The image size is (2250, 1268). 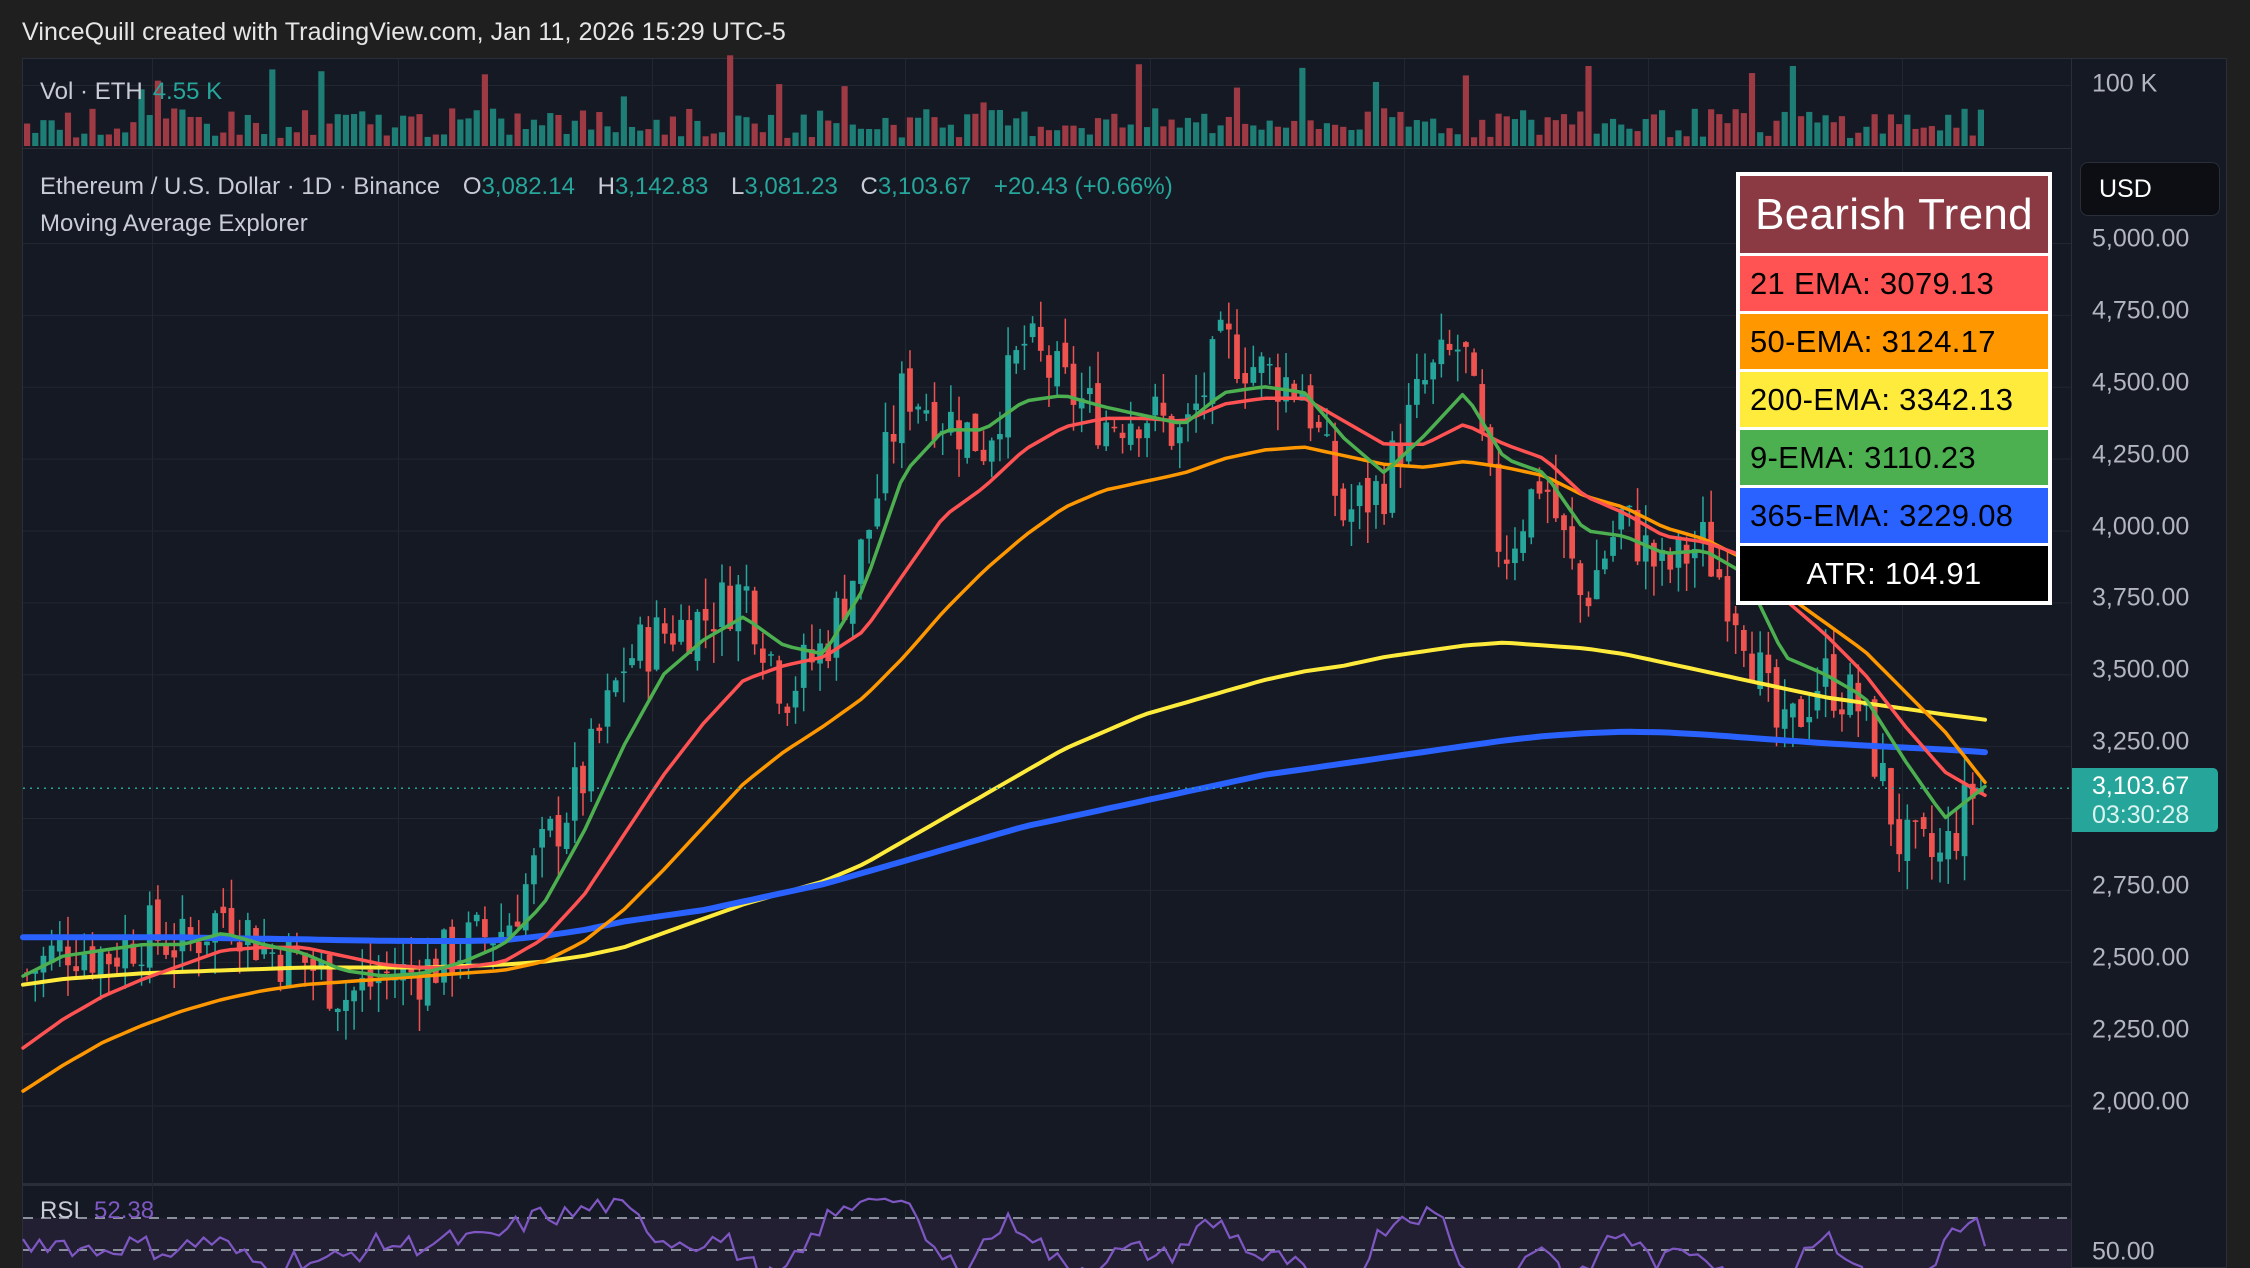 What do you see at coordinates (1894, 341) in the screenshot?
I see `ema50-row: 50-EMA: 3124.17` at bounding box center [1894, 341].